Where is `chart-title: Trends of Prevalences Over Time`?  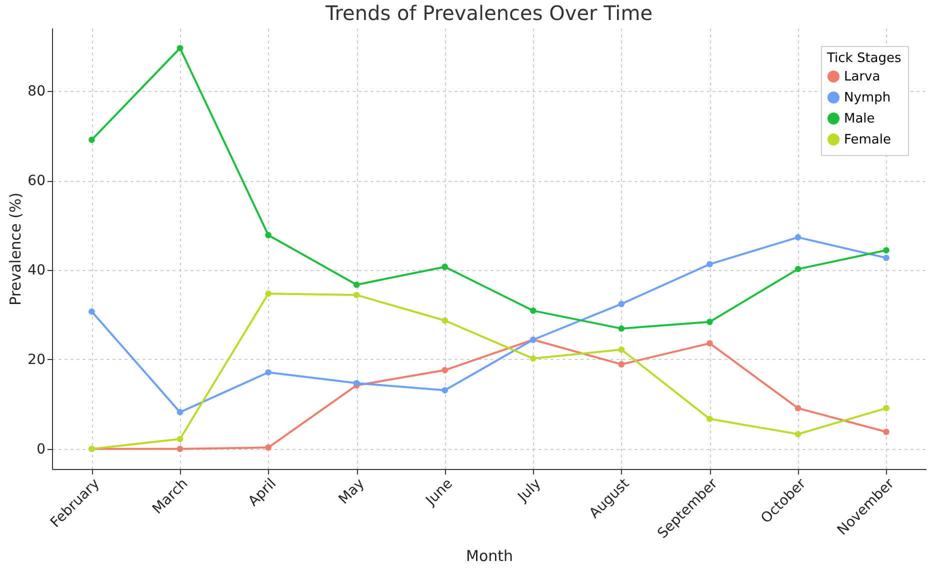 chart-title: Trends of Prevalences Over Time is located at coordinates (488, 13).